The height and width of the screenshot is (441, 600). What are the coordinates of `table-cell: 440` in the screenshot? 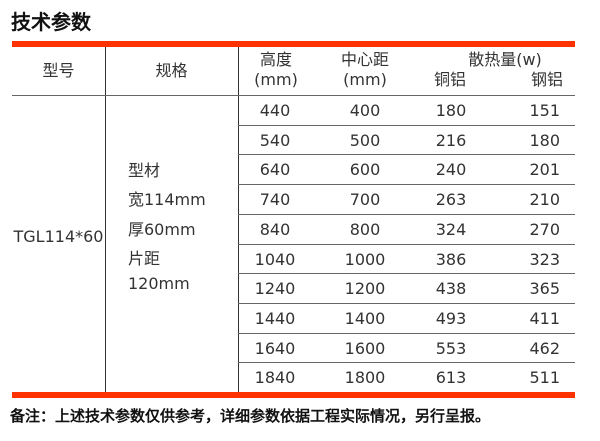 It's located at (275, 110).